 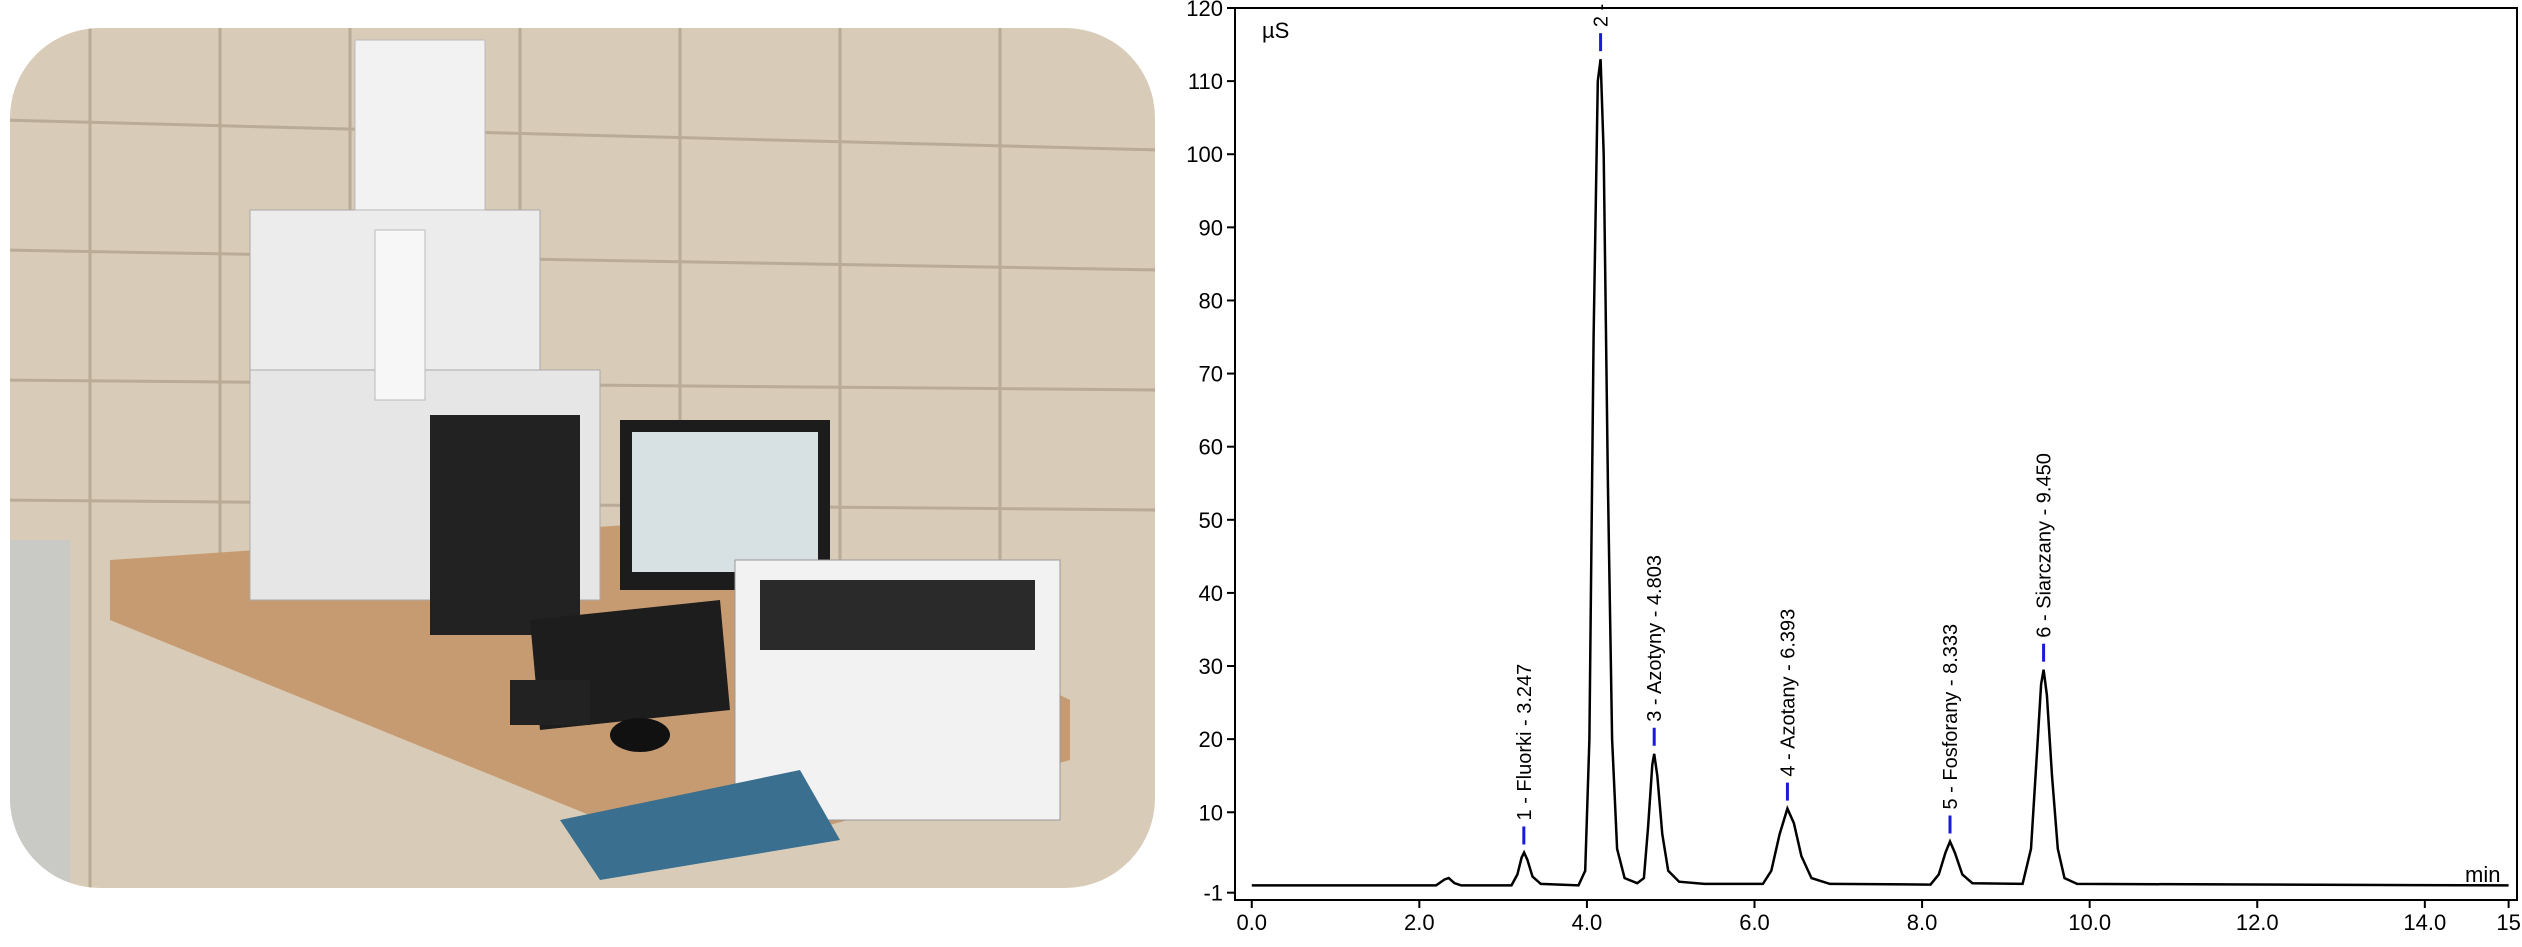 I want to click on y-tick-label: 30, so click(x=1211, y=666).